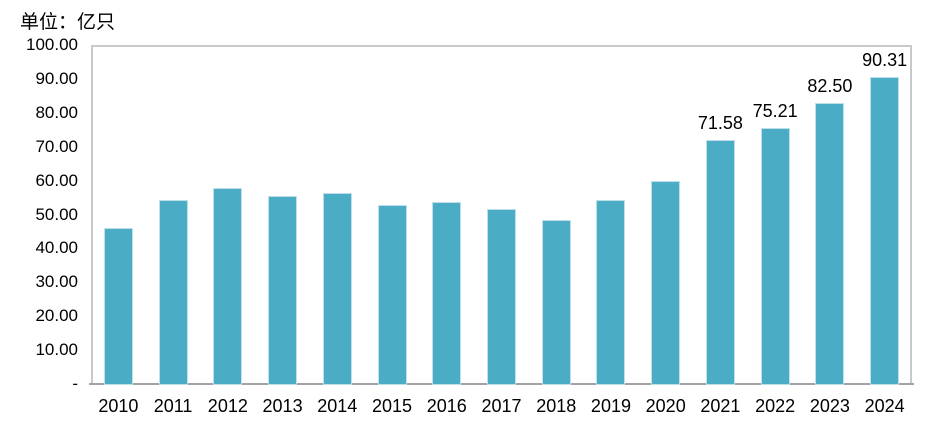  Describe the element at coordinates (56, 146) in the screenshot. I see `y-axis-tick-label: 70.00` at that location.